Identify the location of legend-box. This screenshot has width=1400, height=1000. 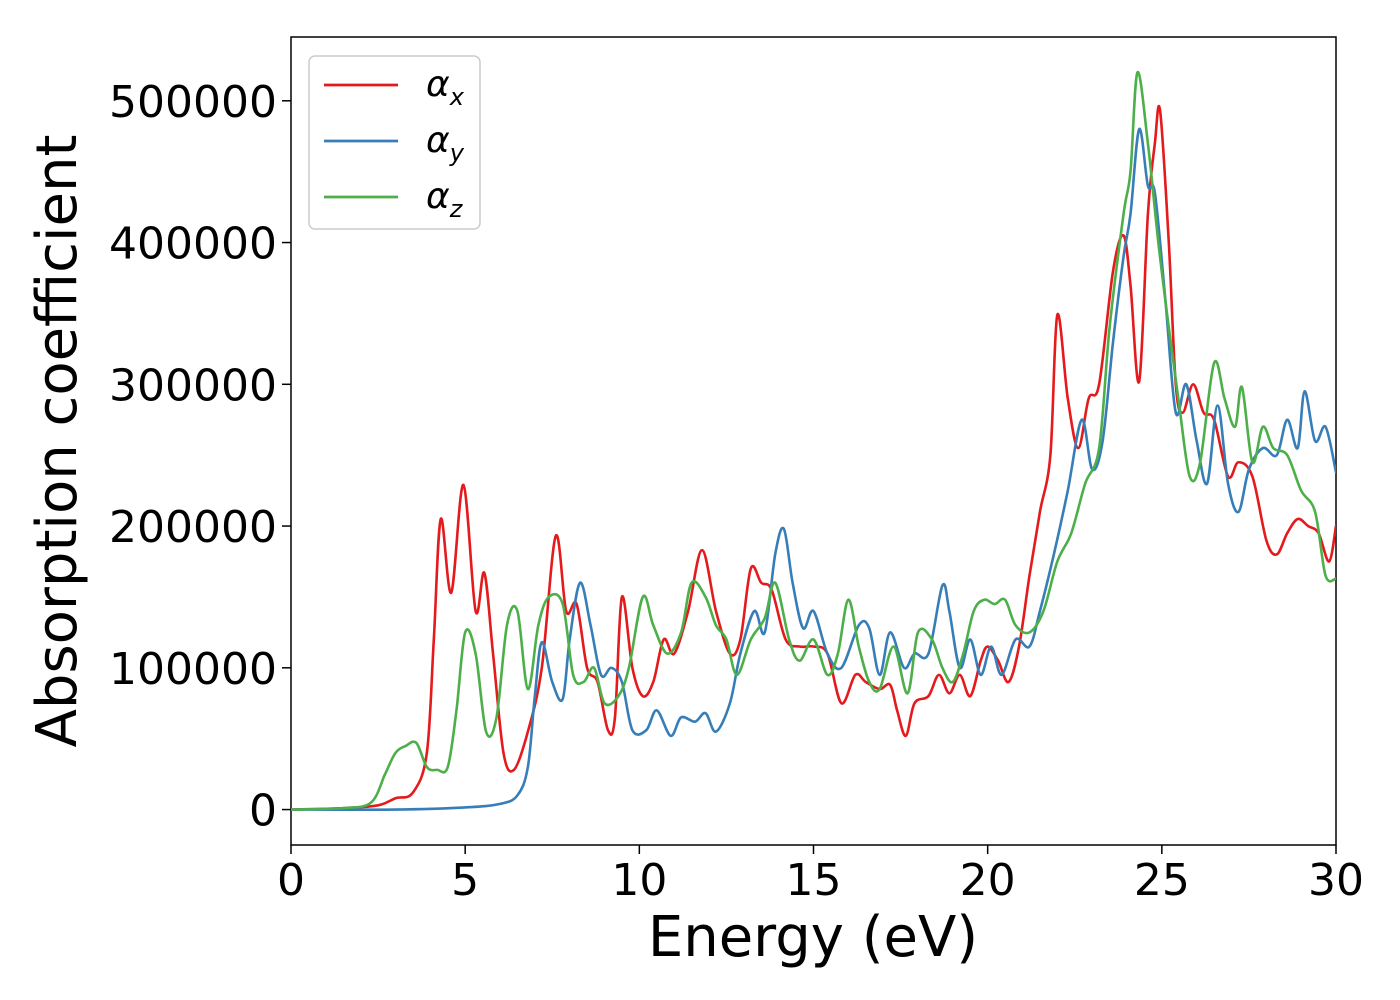
(394, 142).